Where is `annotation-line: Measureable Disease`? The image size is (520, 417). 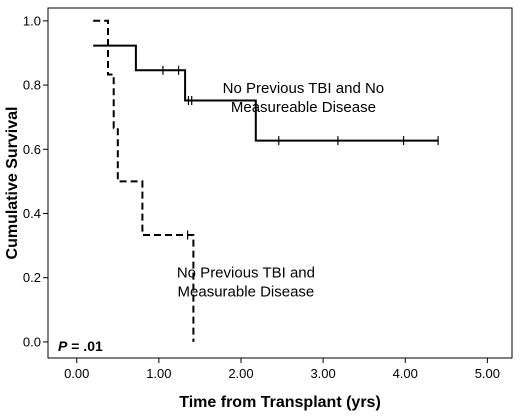
annotation-line: Measureable Disease is located at coordinates (303, 107).